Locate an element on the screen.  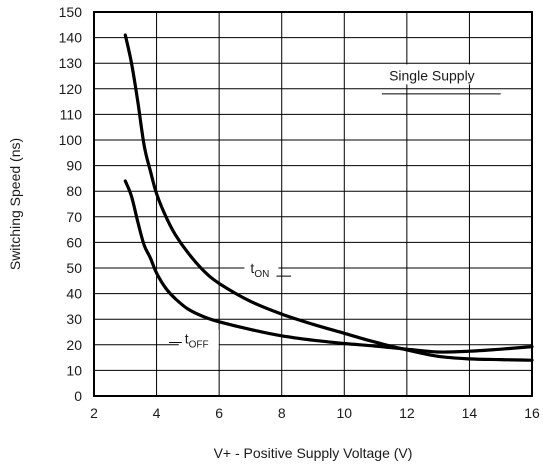
y-tick-label: 110 is located at coordinates (71, 114).